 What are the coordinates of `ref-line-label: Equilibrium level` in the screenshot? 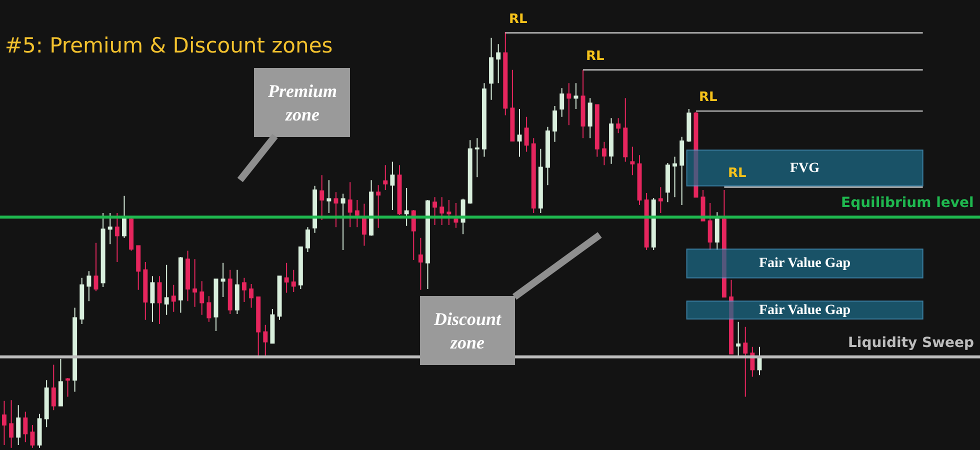 It's located at (907, 203).